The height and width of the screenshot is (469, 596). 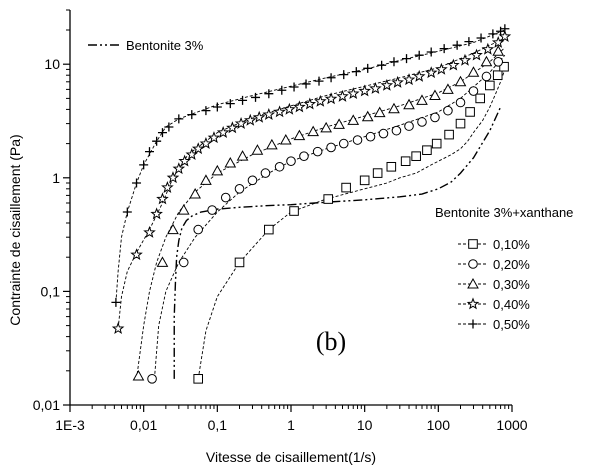 I want to click on x-axis-label: Vitesse de cisaillement(1/s), so click(x=291, y=457).